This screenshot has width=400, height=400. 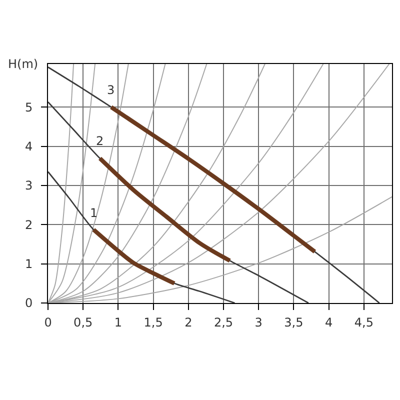 I want to click on y-tick-label: 1, so click(x=28, y=264).